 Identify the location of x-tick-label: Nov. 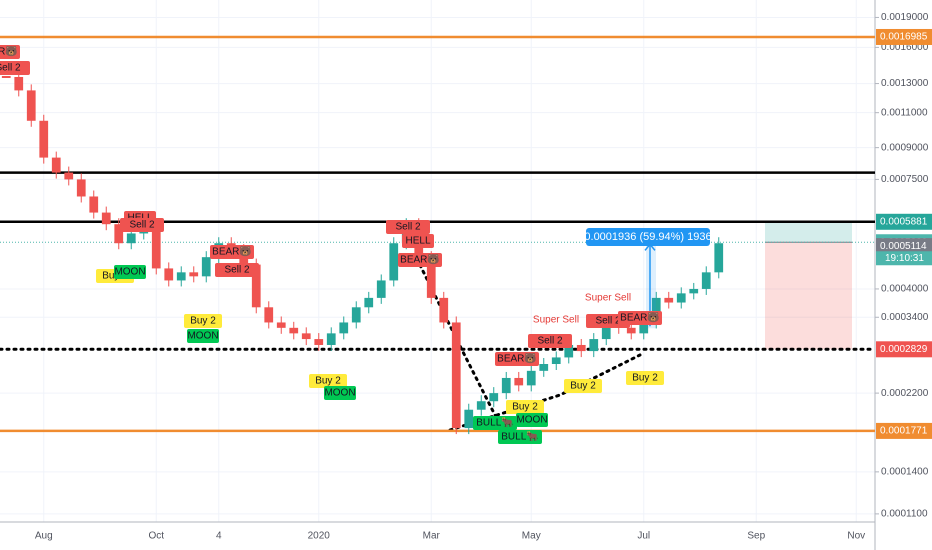
(856, 536).